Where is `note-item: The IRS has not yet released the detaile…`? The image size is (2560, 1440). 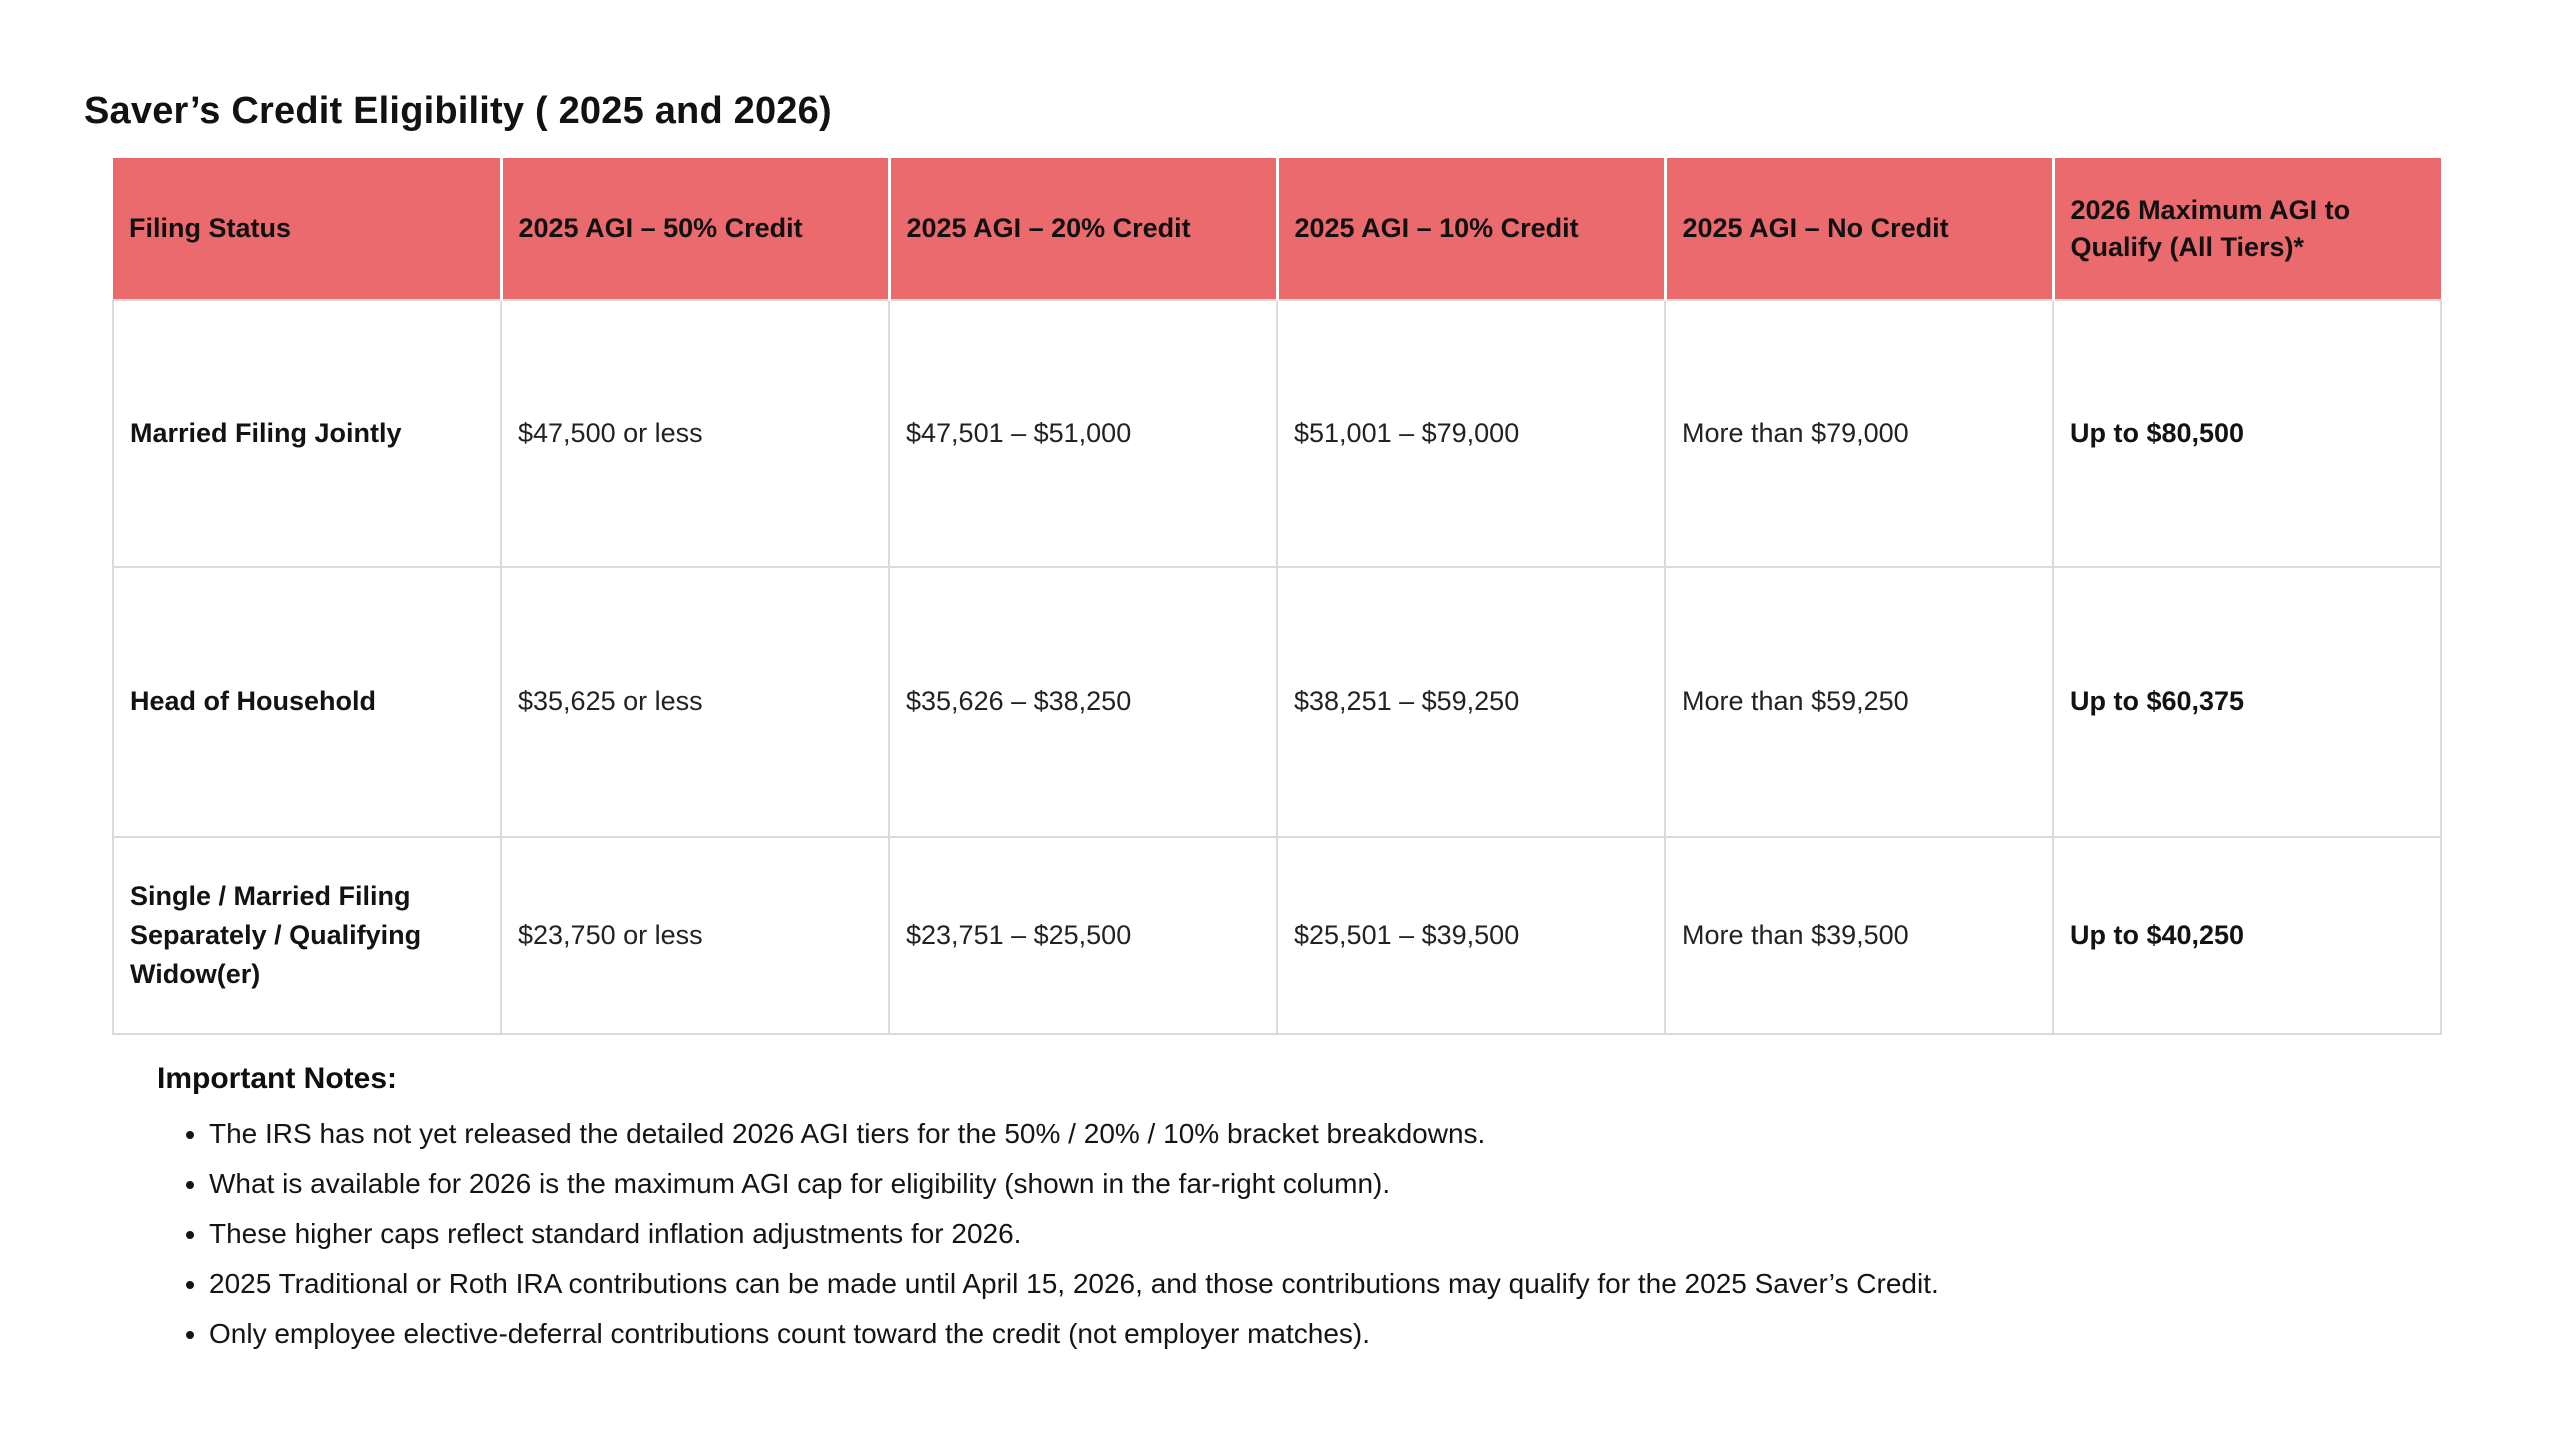 note-item: The IRS has not yet released the detaile… is located at coordinates (1313, 1133).